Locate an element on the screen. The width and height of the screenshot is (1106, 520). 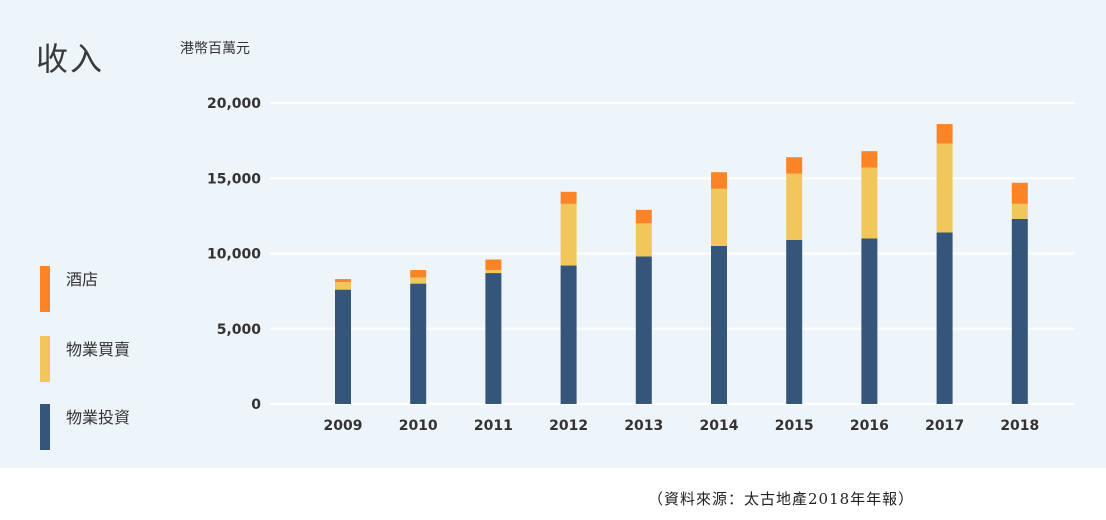
legend-label-hotels: 酒店 is located at coordinates (82, 279).